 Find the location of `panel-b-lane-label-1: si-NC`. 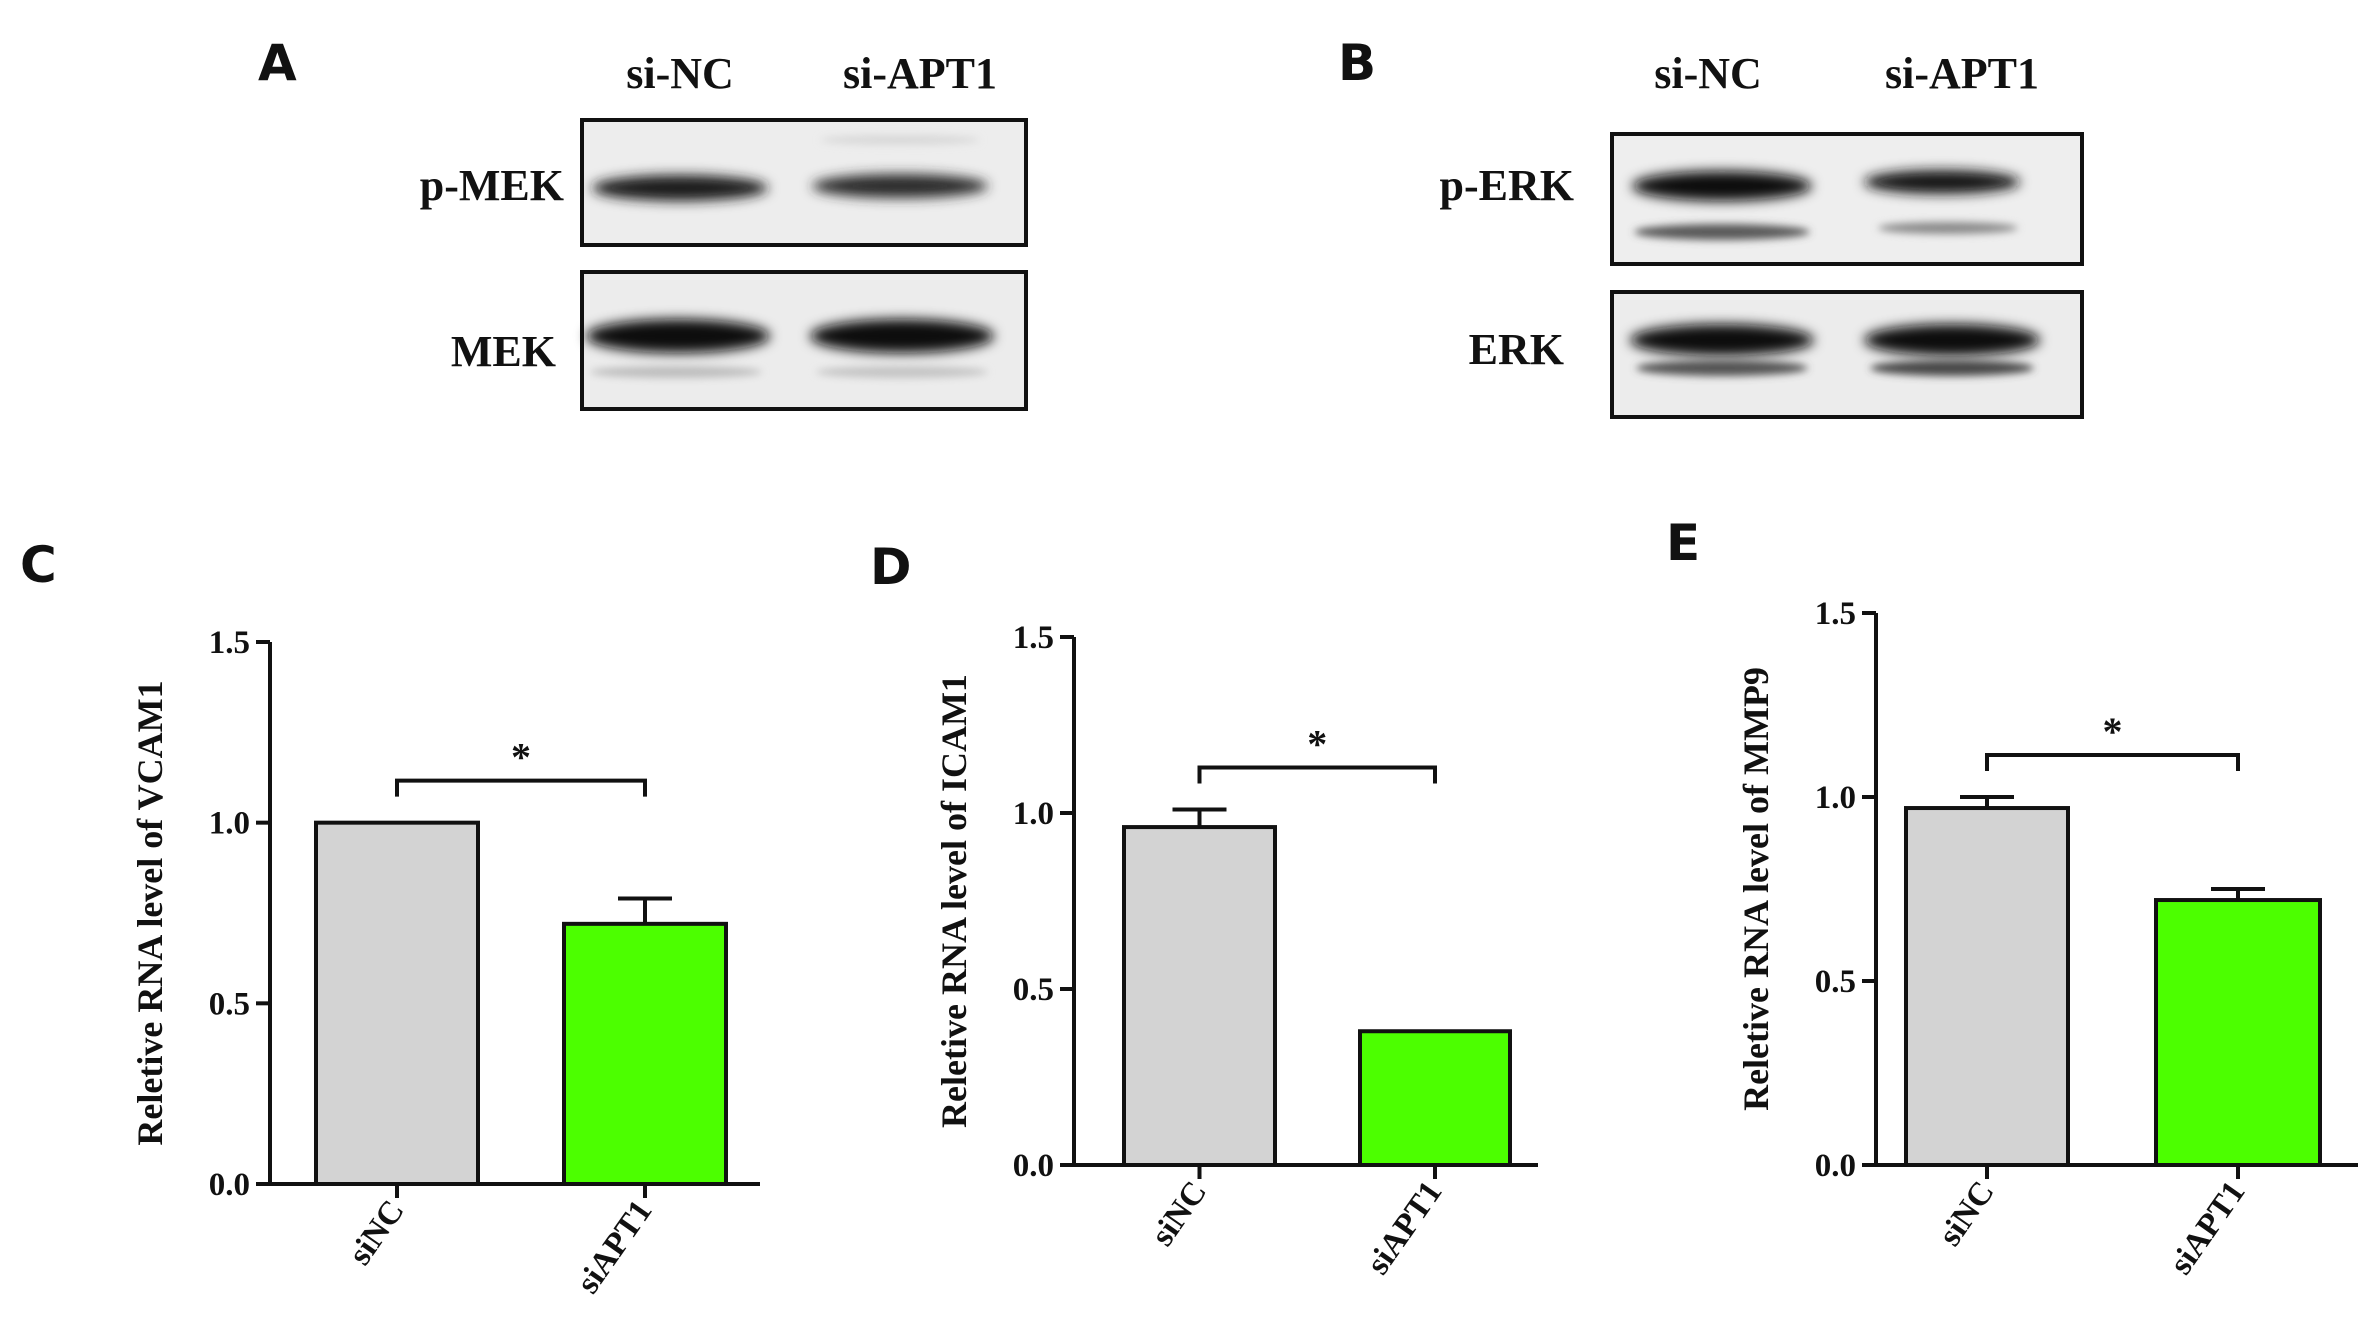

panel-b-lane-label-1: si-NC is located at coordinates (1708, 73).